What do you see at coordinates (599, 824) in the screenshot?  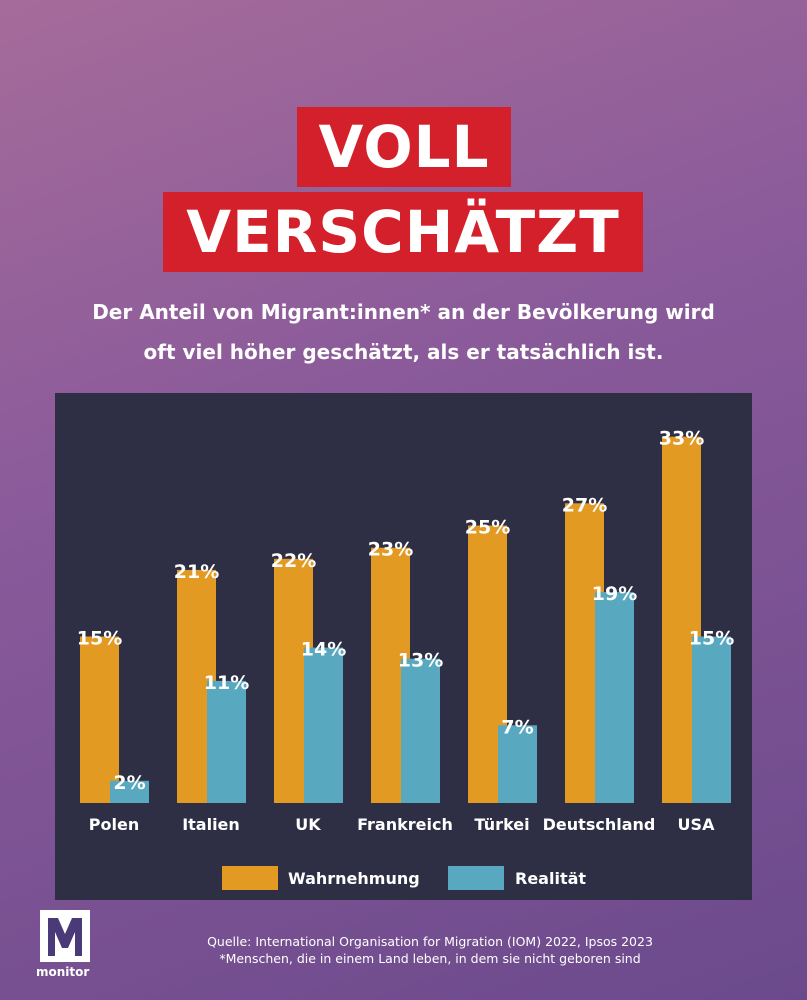 I see `category-label-deutschland: Deutschland` at bounding box center [599, 824].